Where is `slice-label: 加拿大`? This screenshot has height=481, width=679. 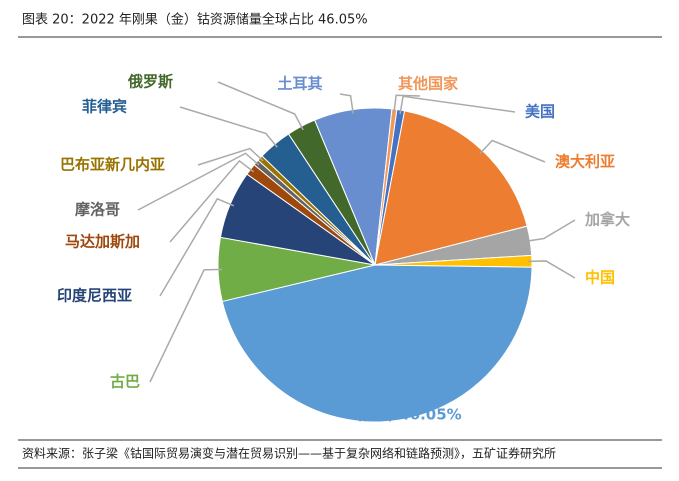 slice-label: 加拿大 is located at coordinates (607, 220).